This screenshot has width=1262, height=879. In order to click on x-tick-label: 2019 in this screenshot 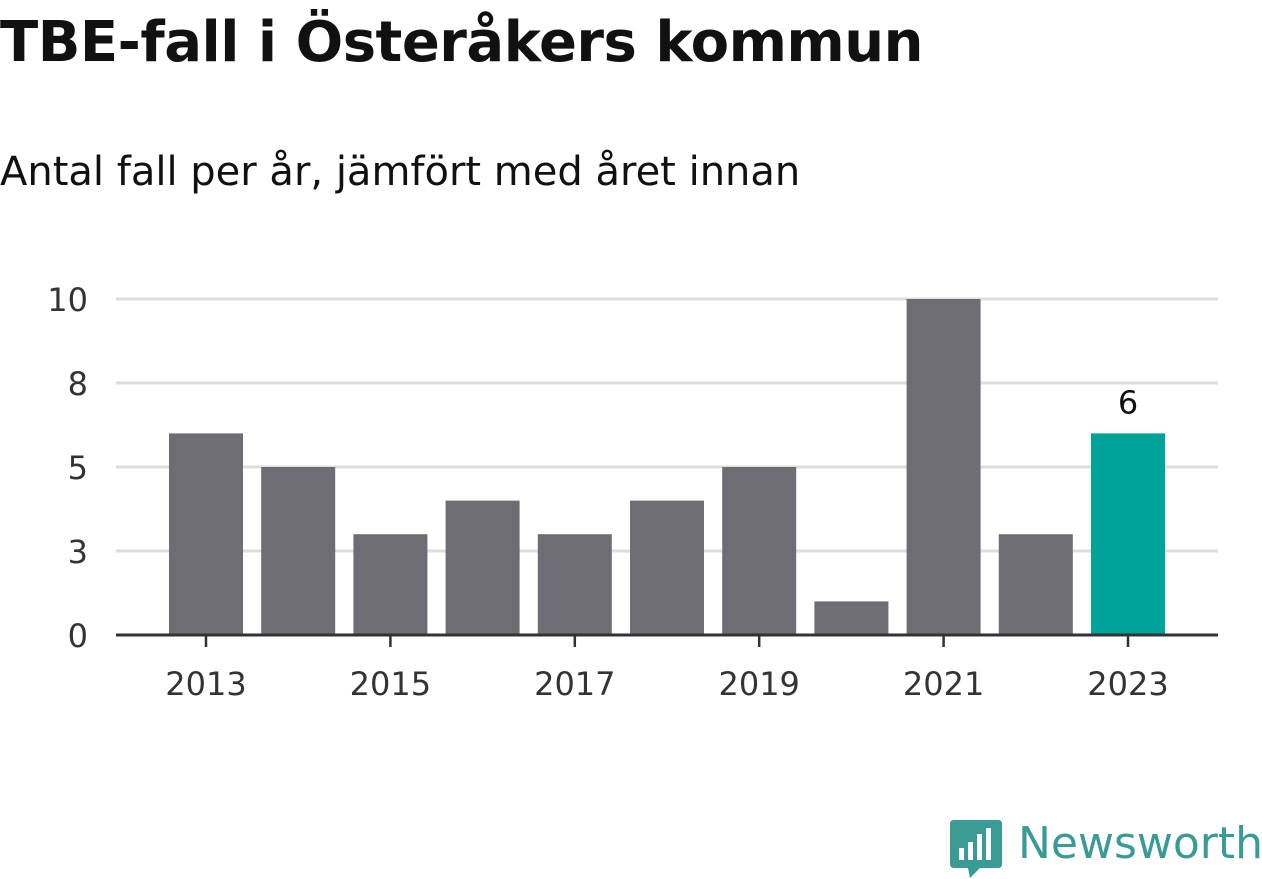, I will do `click(758, 684)`.